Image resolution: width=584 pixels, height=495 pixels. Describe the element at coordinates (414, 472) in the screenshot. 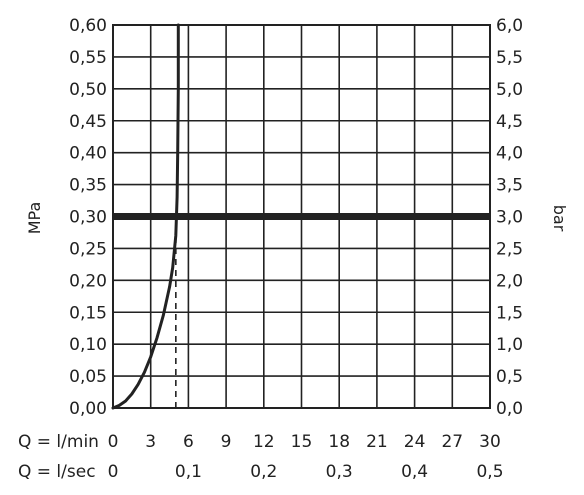

I see `x-lsec-tick-label: 0,4` at that location.